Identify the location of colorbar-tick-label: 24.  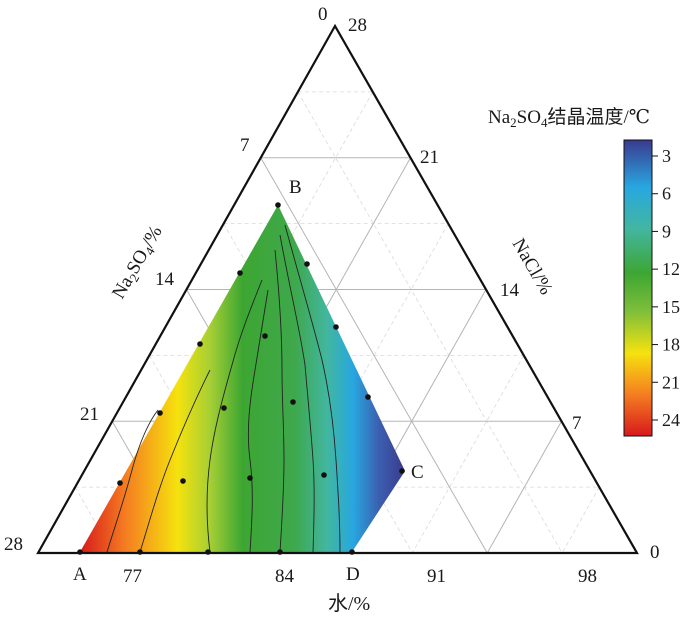
(671, 420).